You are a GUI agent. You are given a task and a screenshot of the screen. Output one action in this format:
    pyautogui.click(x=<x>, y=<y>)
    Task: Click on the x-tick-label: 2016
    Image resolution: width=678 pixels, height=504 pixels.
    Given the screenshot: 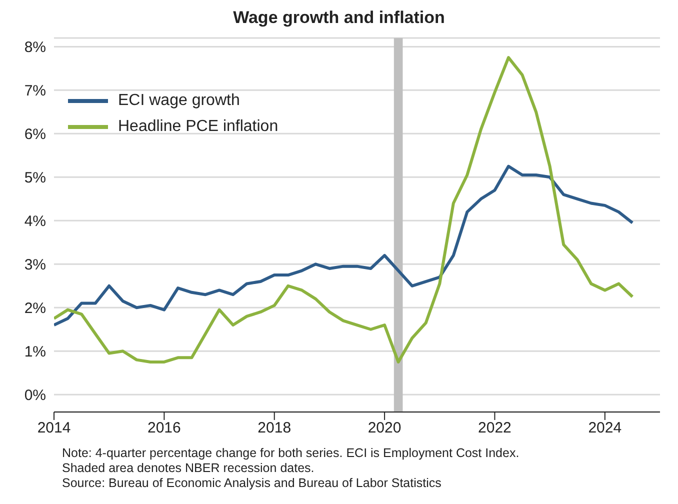 What is the action you would take?
    pyautogui.click(x=164, y=428)
    